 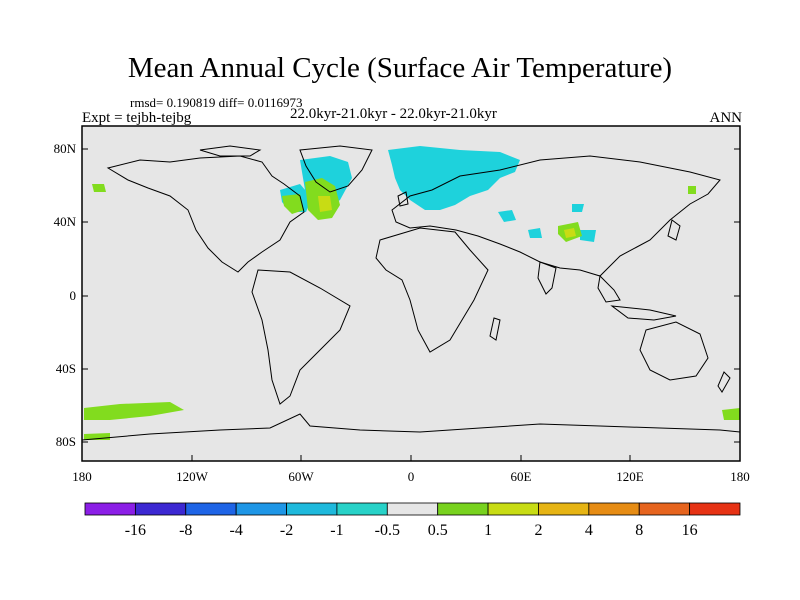 What do you see at coordinates (301, 476) in the screenshot?
I see `lon-label-60w: 60W` at bounding box center [301, 476].